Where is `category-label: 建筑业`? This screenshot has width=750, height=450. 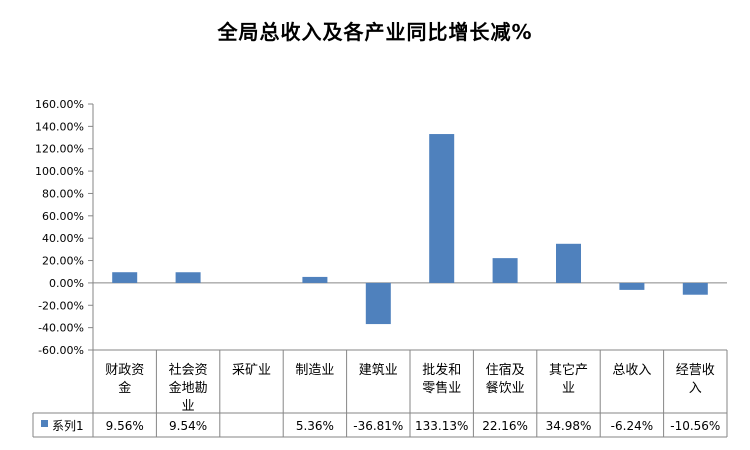 category-label: 建筑业 is located at coordinates (378, 370).